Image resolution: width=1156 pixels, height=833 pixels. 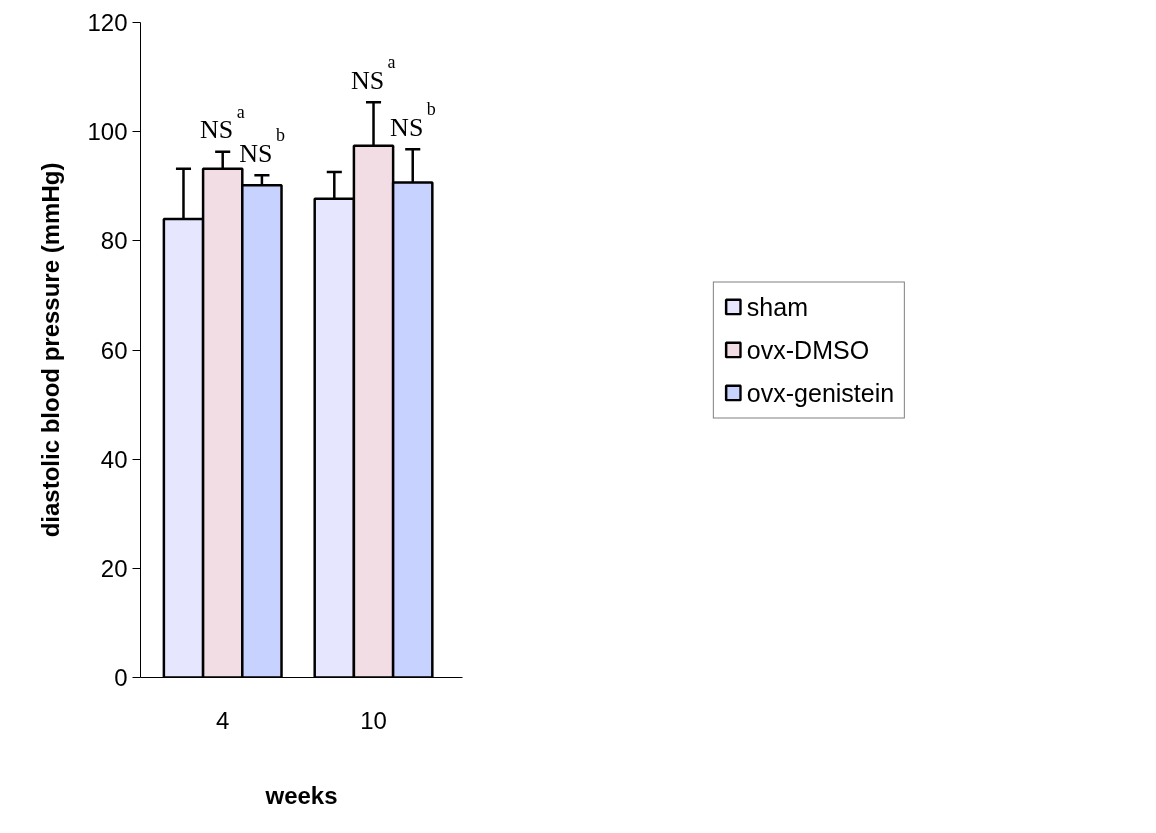 I want to click on x-axis-title: weeks, so click(x=301, y=795).